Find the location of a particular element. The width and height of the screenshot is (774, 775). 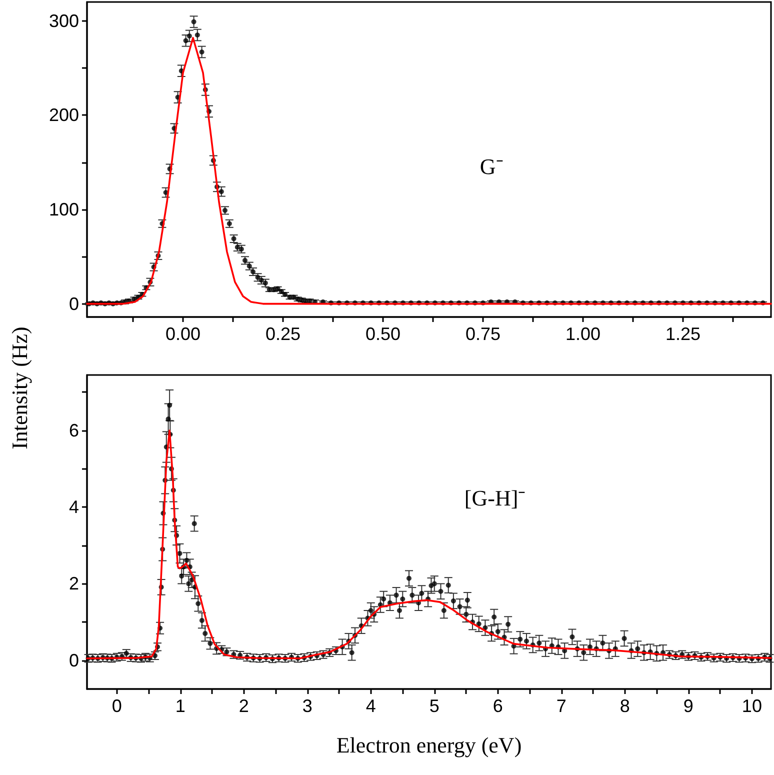

y-tick-label: 100 is located at coordinates (63, 209).